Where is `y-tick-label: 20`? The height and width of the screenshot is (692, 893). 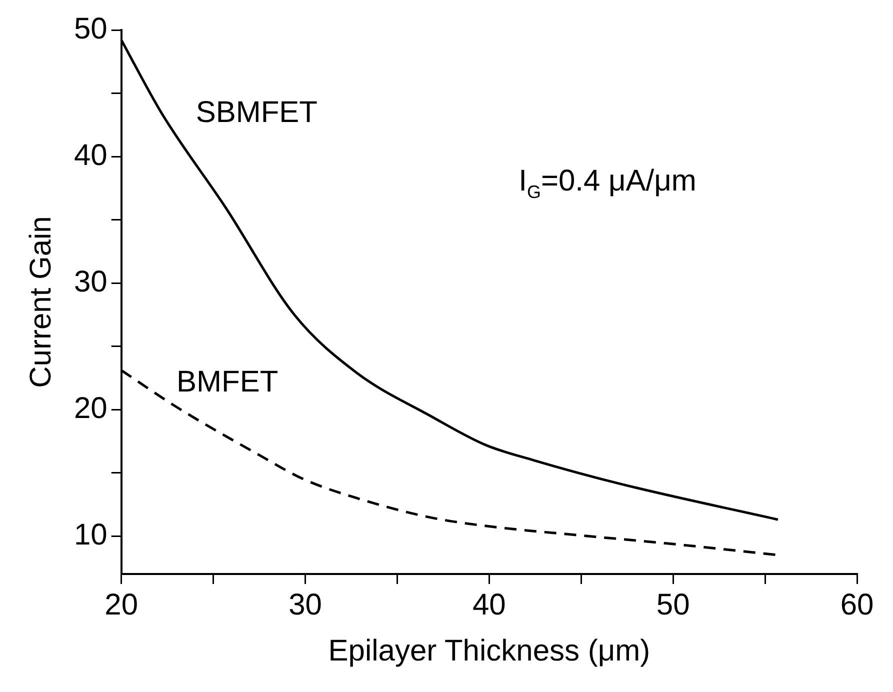
y-tick-label: 20 is located at coordinates (91, 408).